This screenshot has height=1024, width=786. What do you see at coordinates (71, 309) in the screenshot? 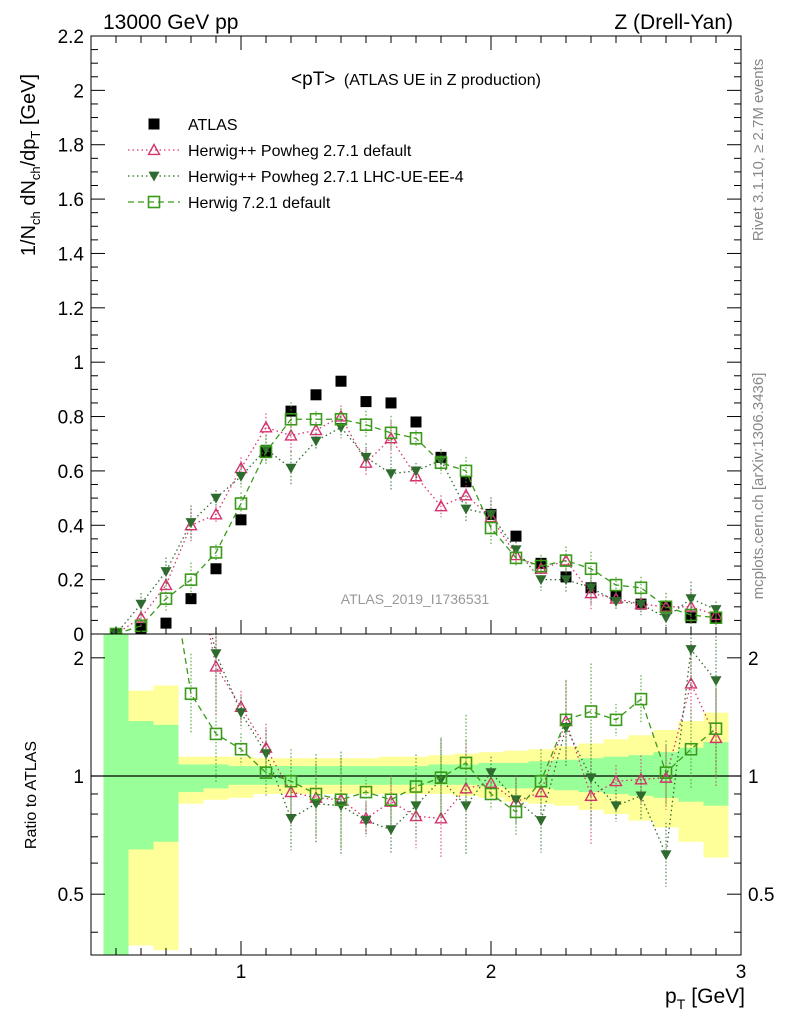
I see `y-tick-label: 1.2` at bounding box center [71, 309].